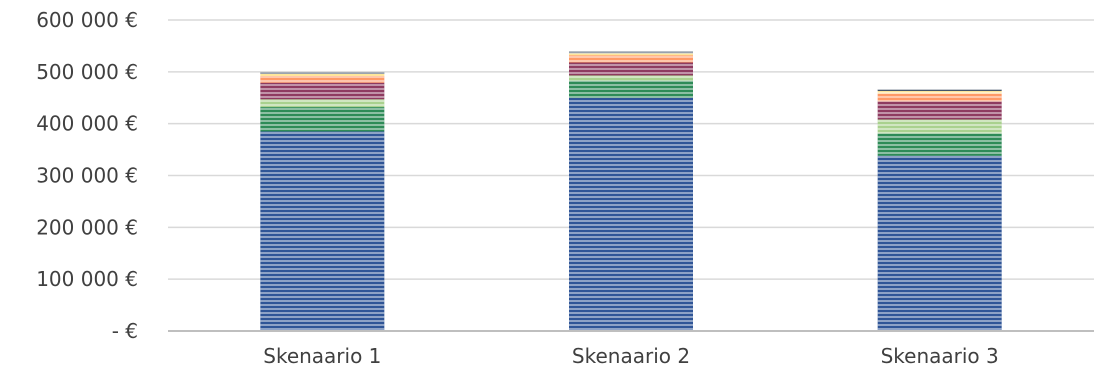  Describe the element at coordinates (87, 124) in the screenshot. I see `y-tick-label: 400 000 €` at that location.